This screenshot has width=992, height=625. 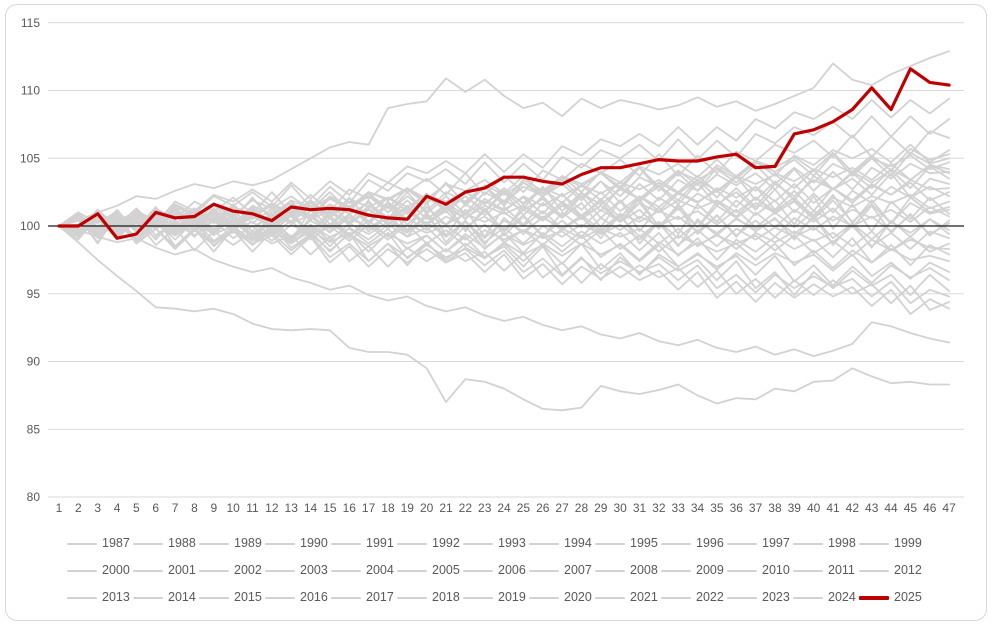 What do you see at coordinates (248, 570) in the screenshot?
I see `legend-label: 2002` at bounding box center [248, 570].